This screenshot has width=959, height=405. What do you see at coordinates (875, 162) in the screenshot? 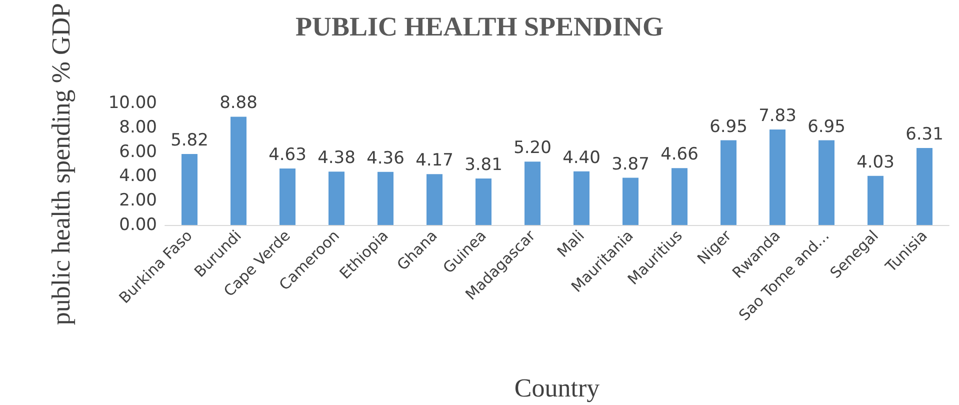
I see `data-label: 4.03` at bounding box center [875, 162].